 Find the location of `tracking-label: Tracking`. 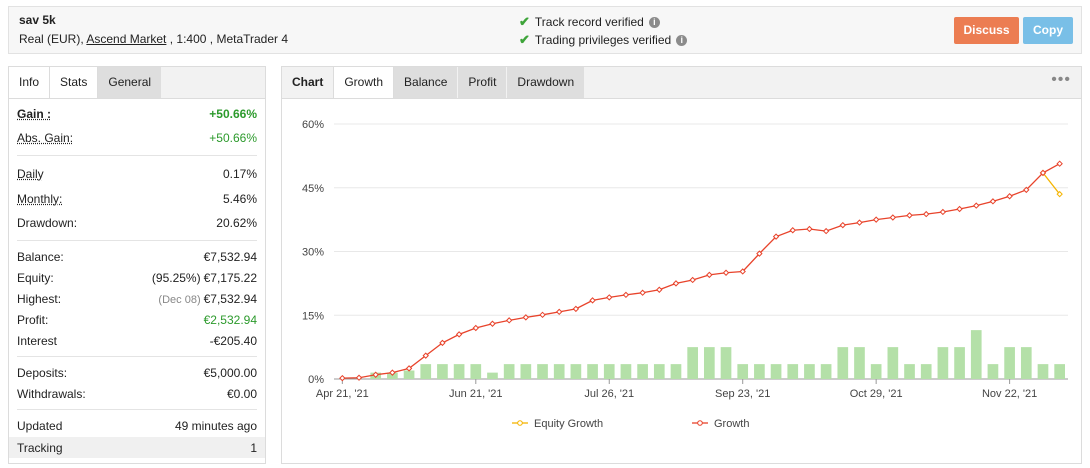

tracking-label: Tracking is located at coordinates (40, 447).